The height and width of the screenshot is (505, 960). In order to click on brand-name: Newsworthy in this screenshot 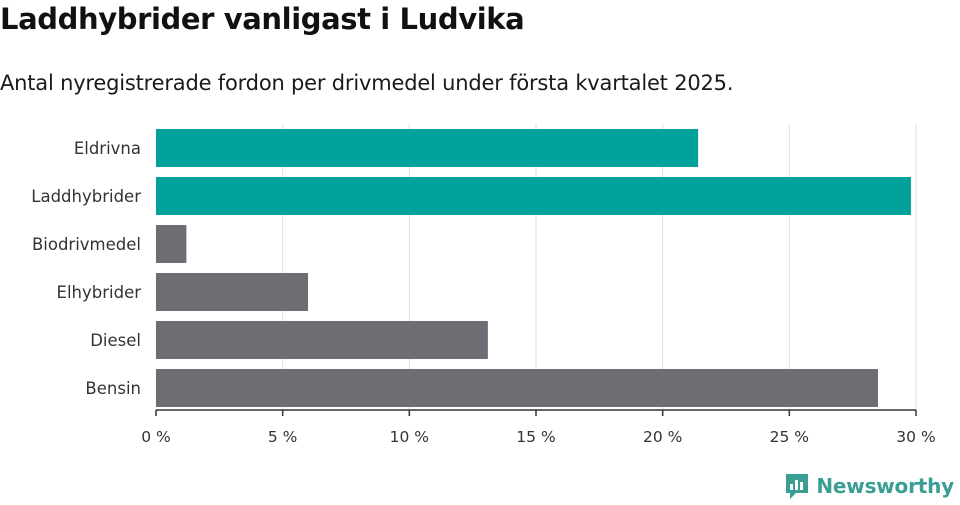, I will do `click(885, 486)`.